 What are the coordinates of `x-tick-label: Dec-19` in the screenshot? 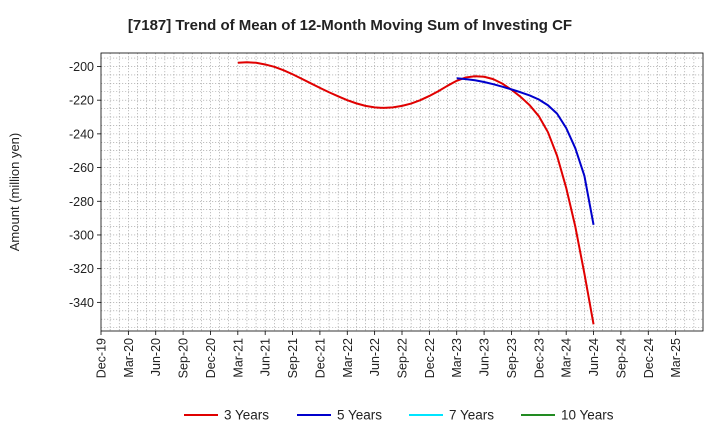 It's located at (102, 358).